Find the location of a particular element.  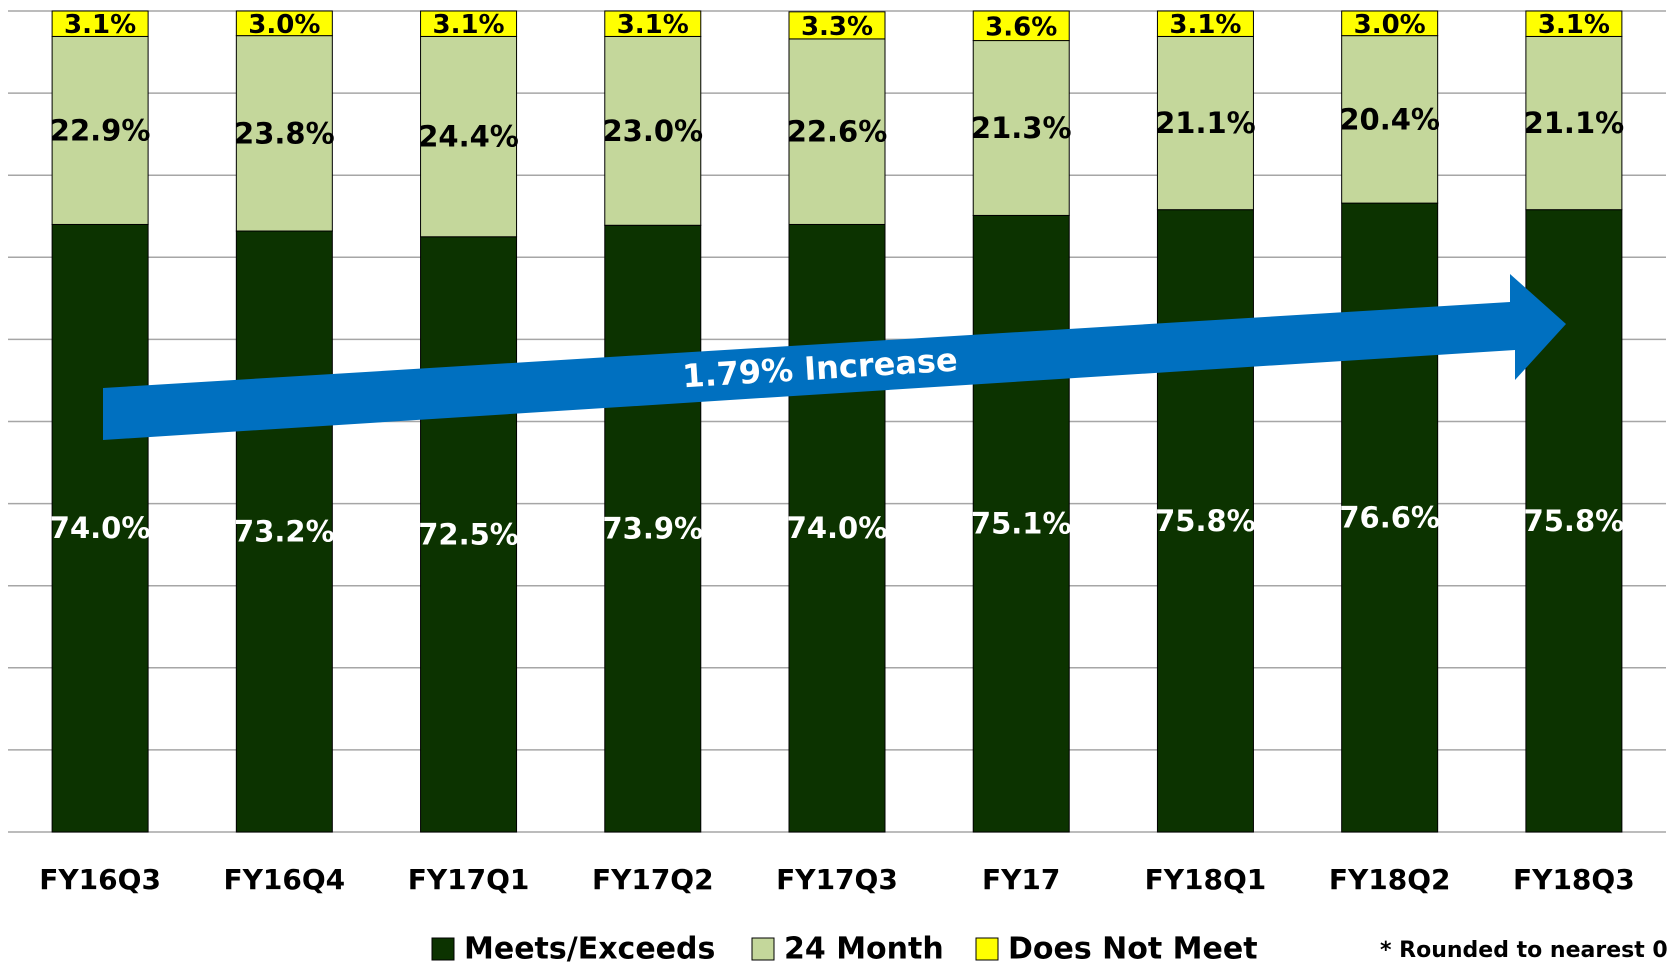

data-label: 73.2% is located at coordinates (284, 532).